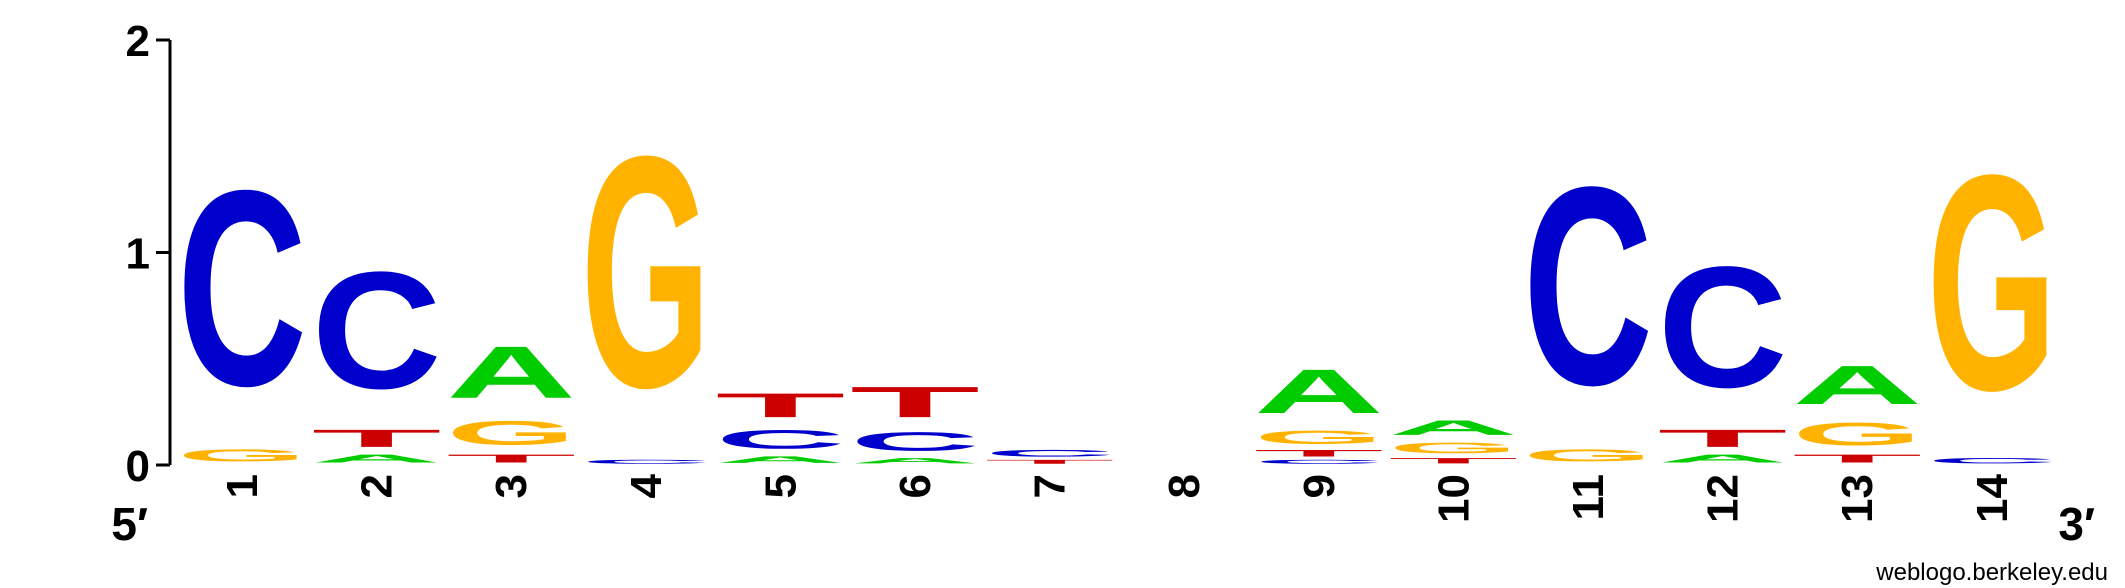  Describe the element at coordinates (1992, 497) in the screenshot. I see `x-tick-label: 14` at that location.